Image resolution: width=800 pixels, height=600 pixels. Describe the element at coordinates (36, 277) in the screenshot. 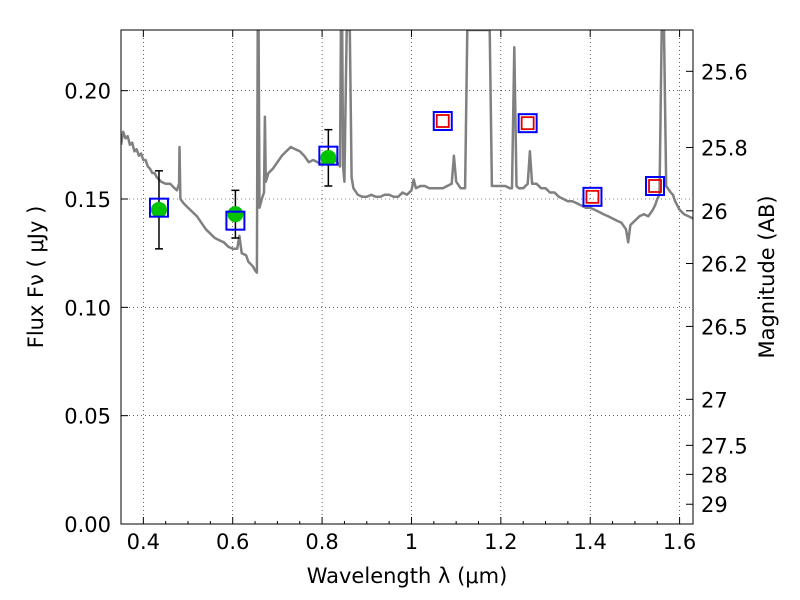

I see `y-axis-label: Flux Fν ( μJy )` at that location.